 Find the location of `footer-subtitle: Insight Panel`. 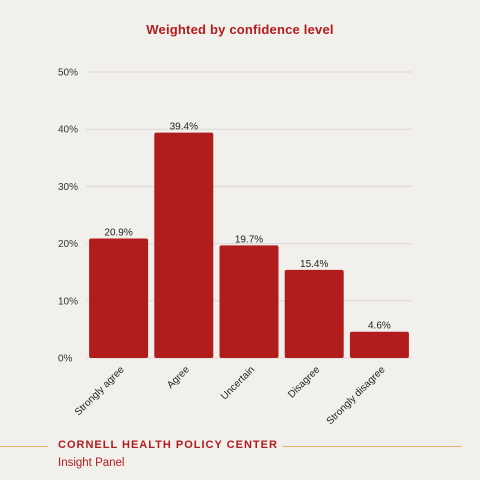

footer-subtitle: Insight Panel is located at coordinates (91, 463).